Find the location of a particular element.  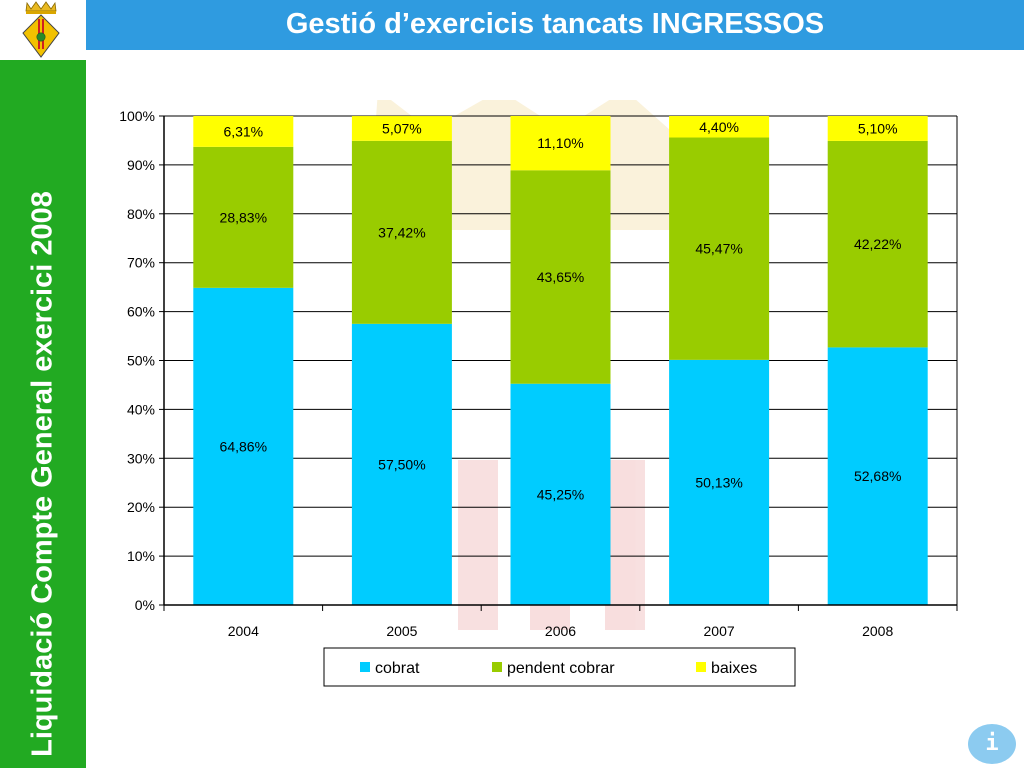

info-icon: i is located at coordinates (992, 743).